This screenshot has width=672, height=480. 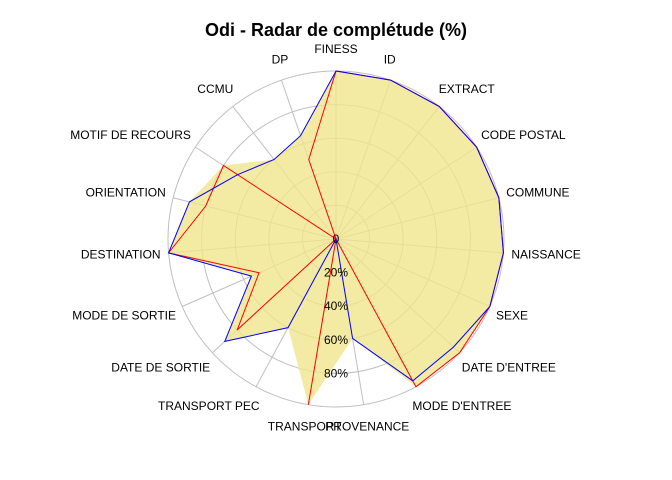 I want to click on axis-label: TRANSPORT PEC, so click(x=209, y=406).